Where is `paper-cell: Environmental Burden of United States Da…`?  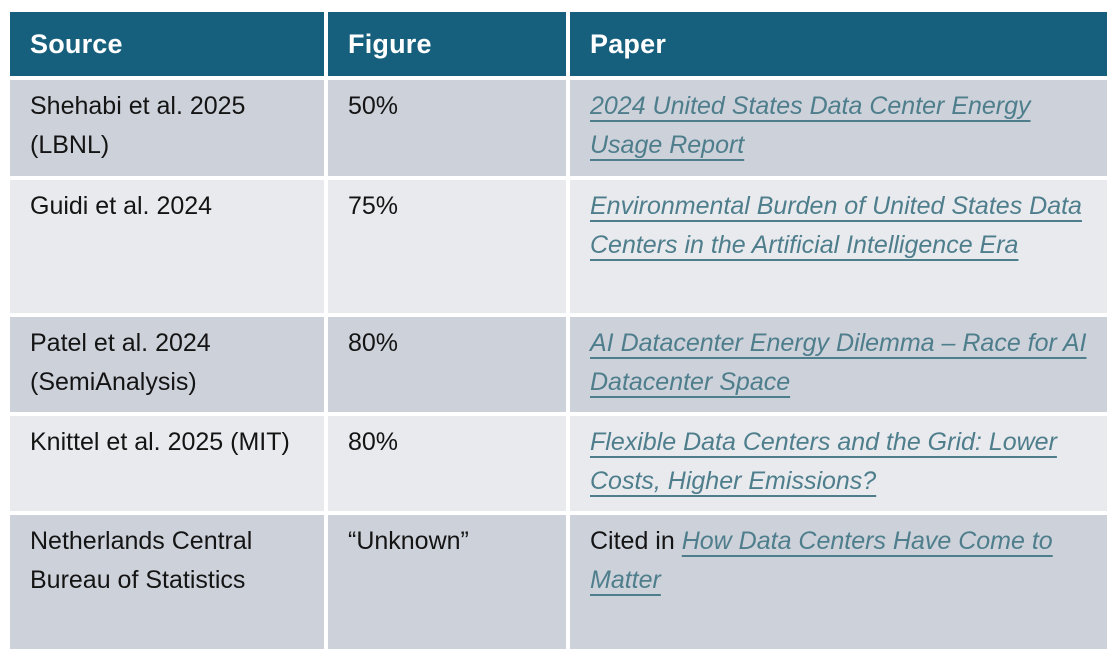
paper-cell: Environmental Burden of United States Da… is located at coordinates (838, 246).